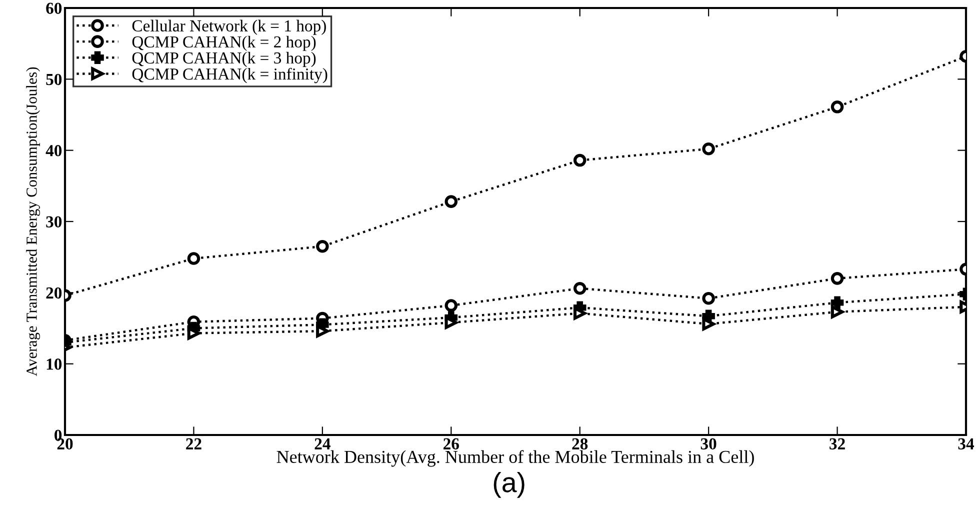 This screenshot has height=508, width=979. Describe the element at coordinates (322, 444) in the screenshot. I see `x-tick-label: 24` at that location.